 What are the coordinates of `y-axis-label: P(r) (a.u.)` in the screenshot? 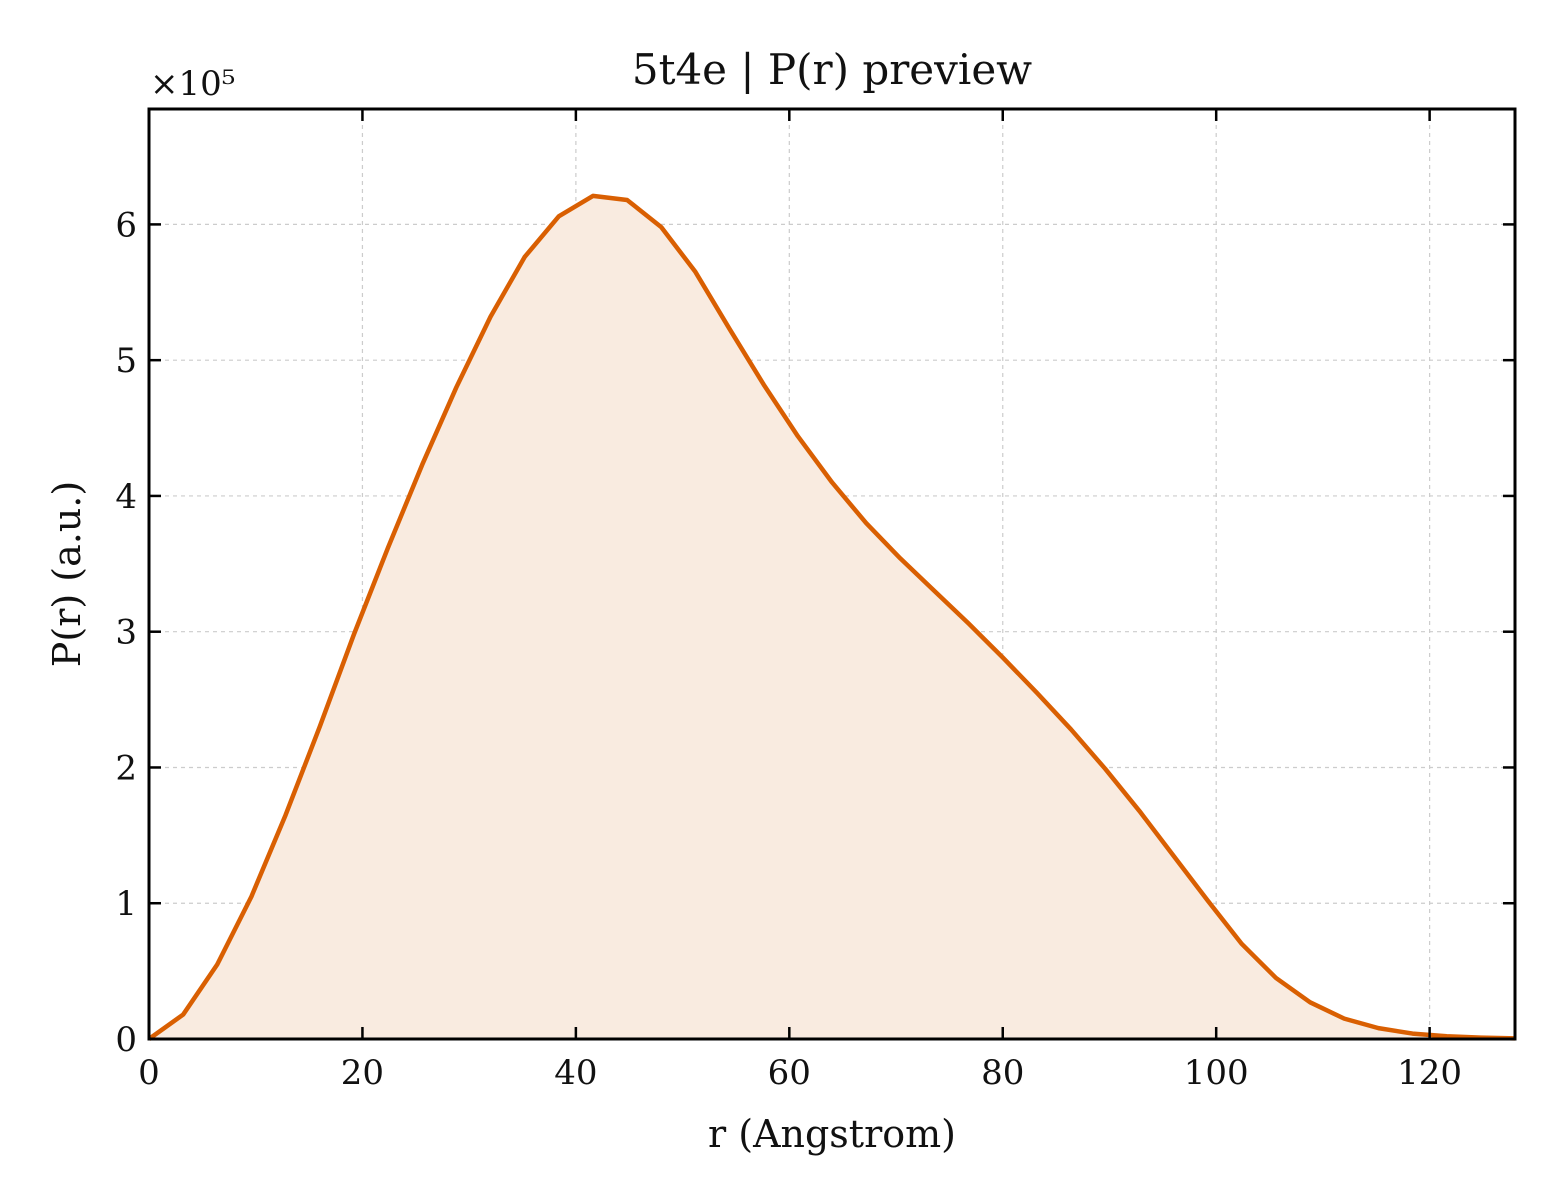 It's located at (67, 574).